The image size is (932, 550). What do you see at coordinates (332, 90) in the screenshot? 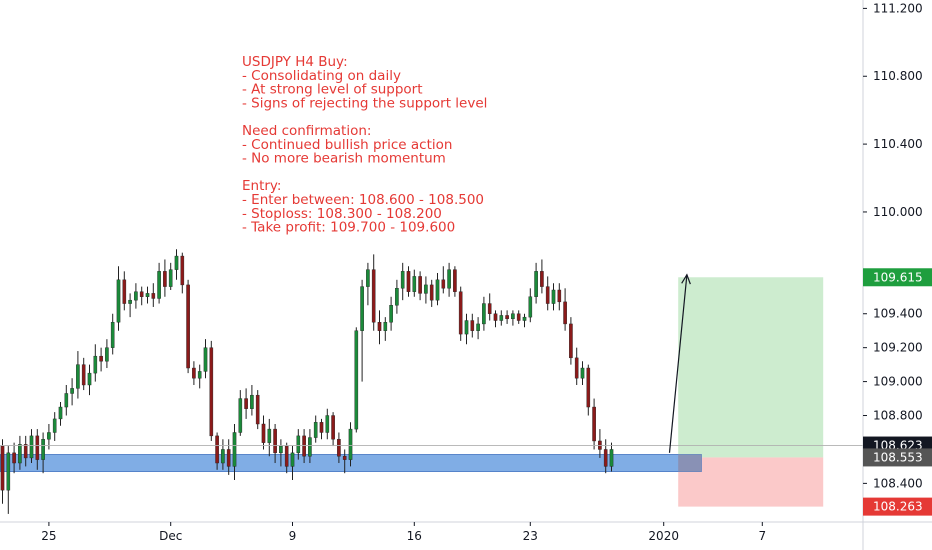
I see `annotation-line: - At strong level of support` at bounding box center [332, 90].